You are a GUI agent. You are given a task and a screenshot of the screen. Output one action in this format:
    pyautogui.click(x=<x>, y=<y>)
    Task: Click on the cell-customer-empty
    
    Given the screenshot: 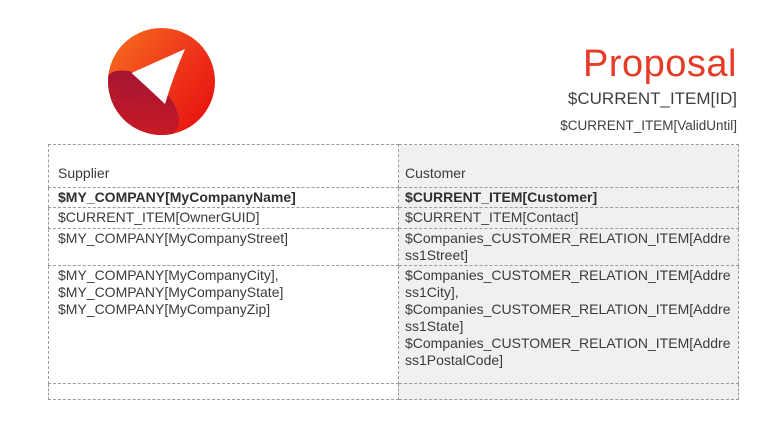 What is the action you would take?
    pyautogui.click(x=568, y=391)
    